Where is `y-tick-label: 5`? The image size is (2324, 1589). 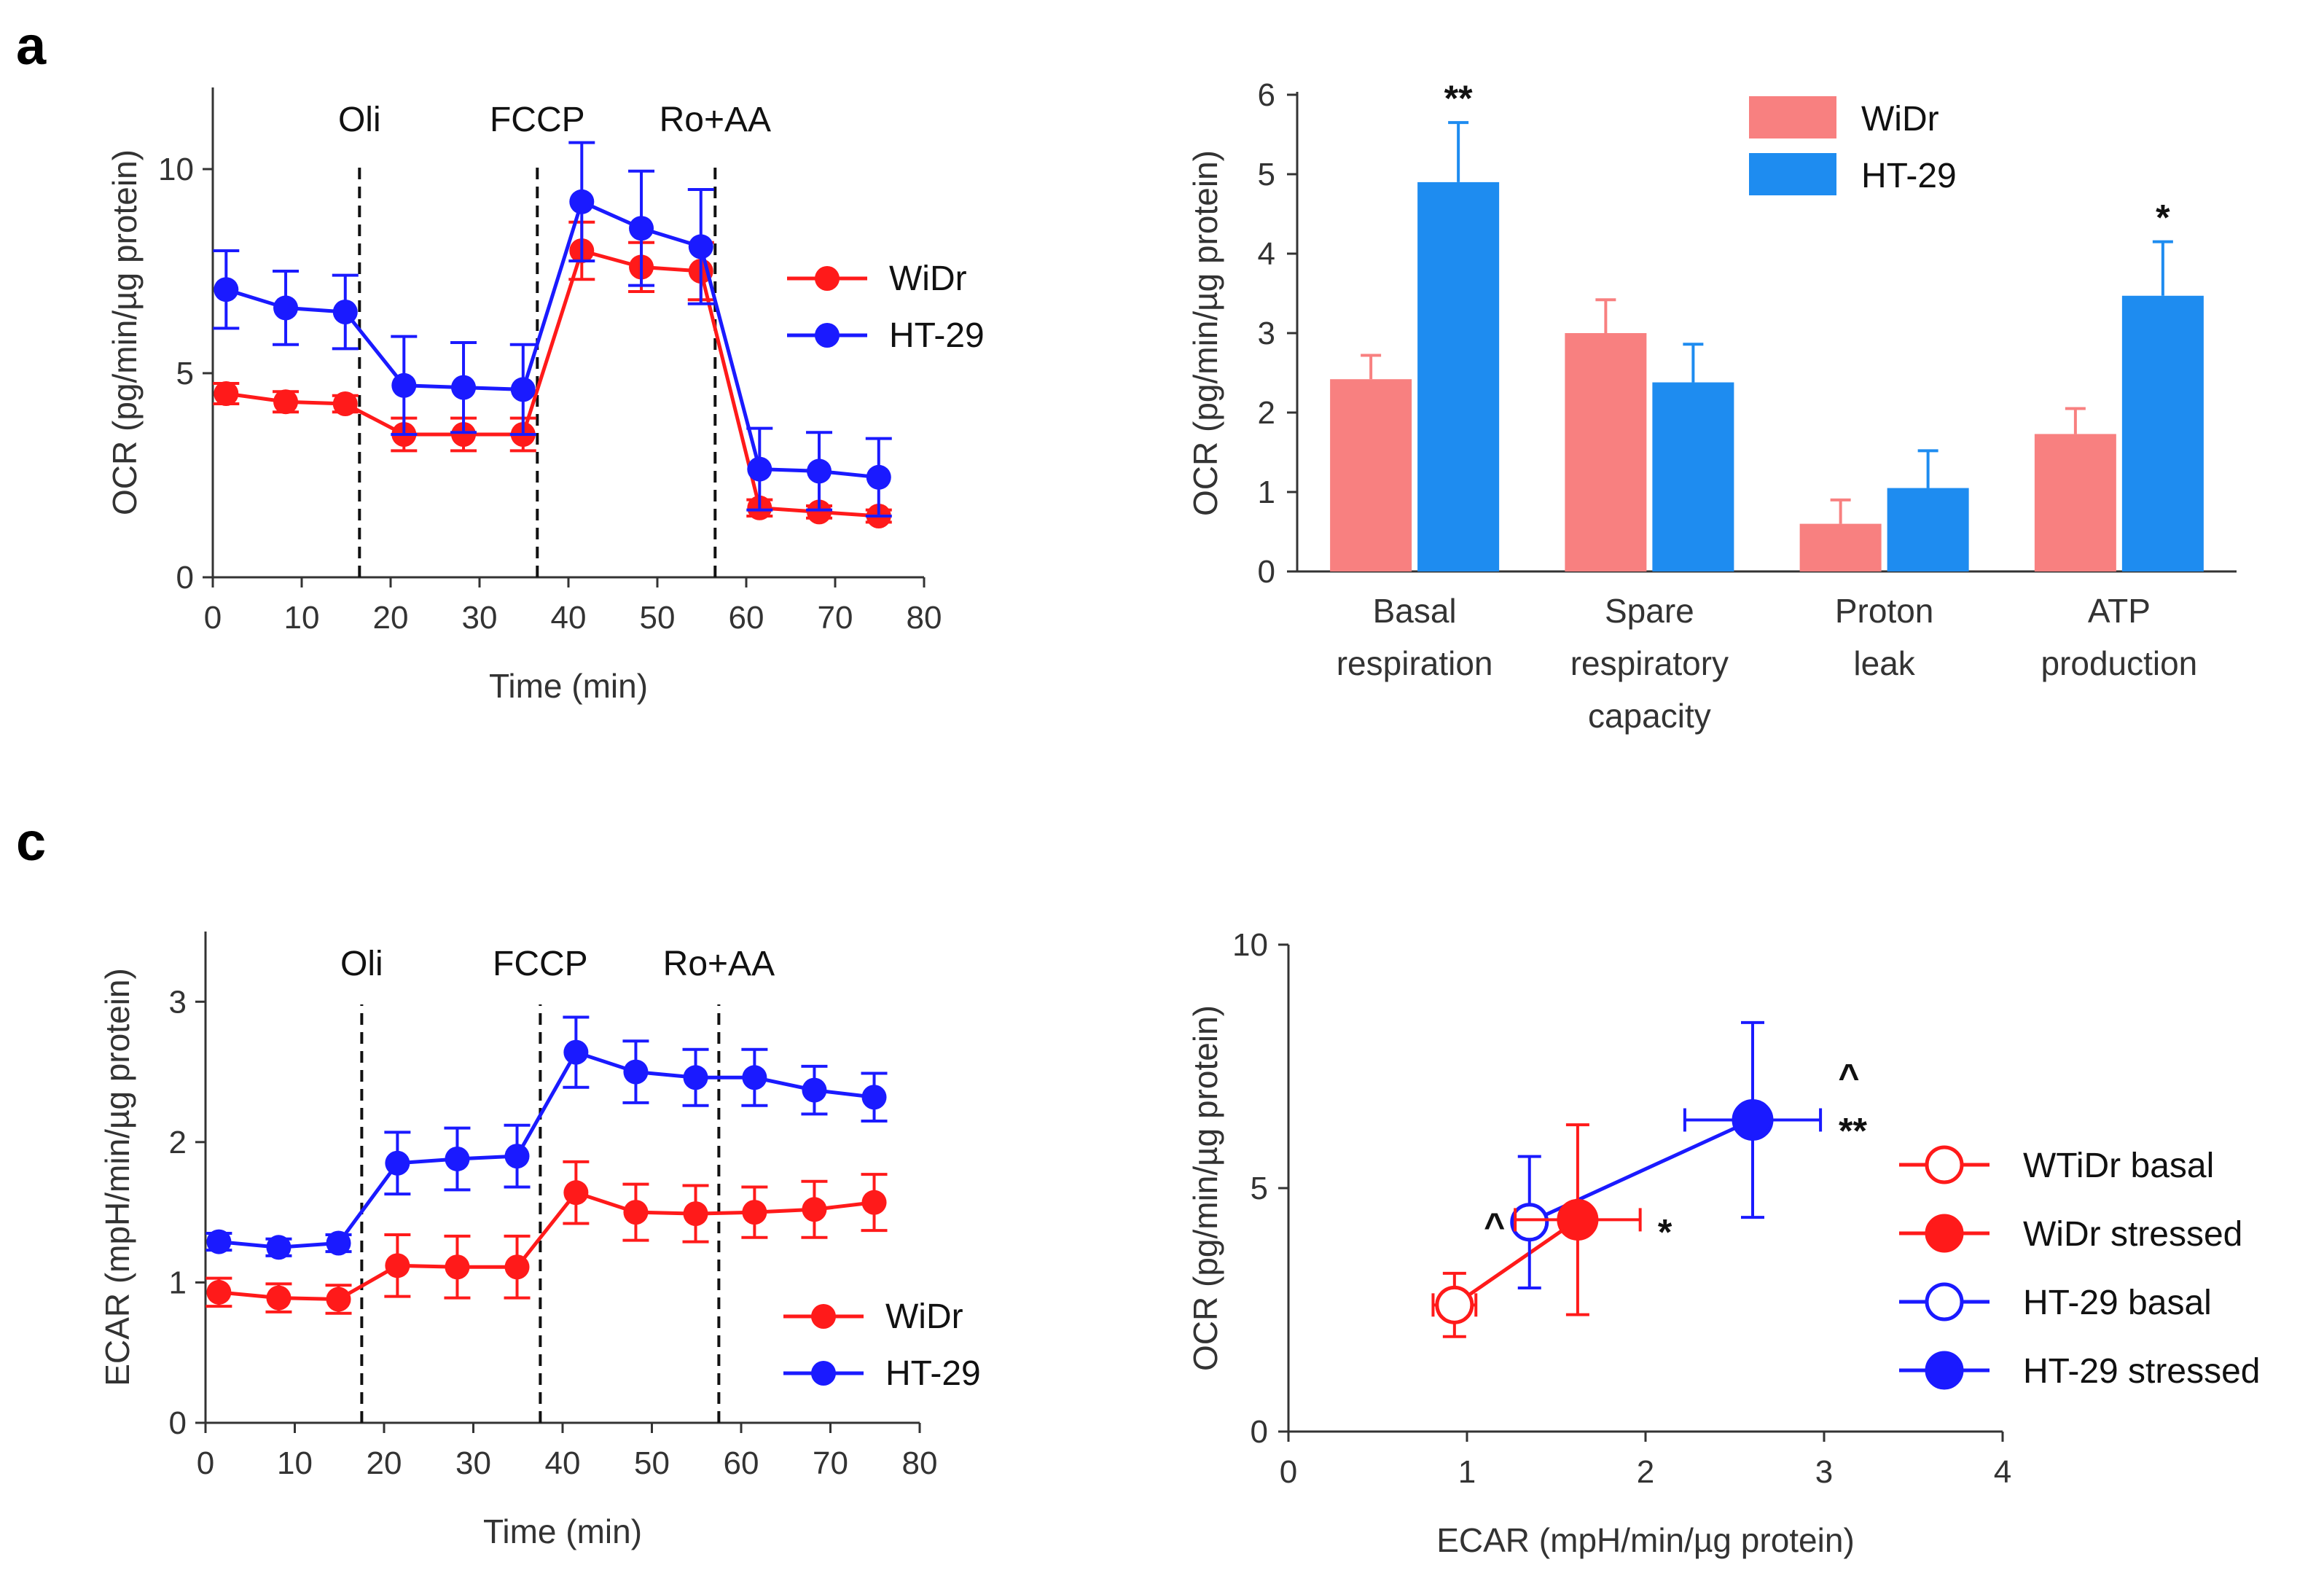 y-tick-label: 5 is located at coordinates (1259, 1188).